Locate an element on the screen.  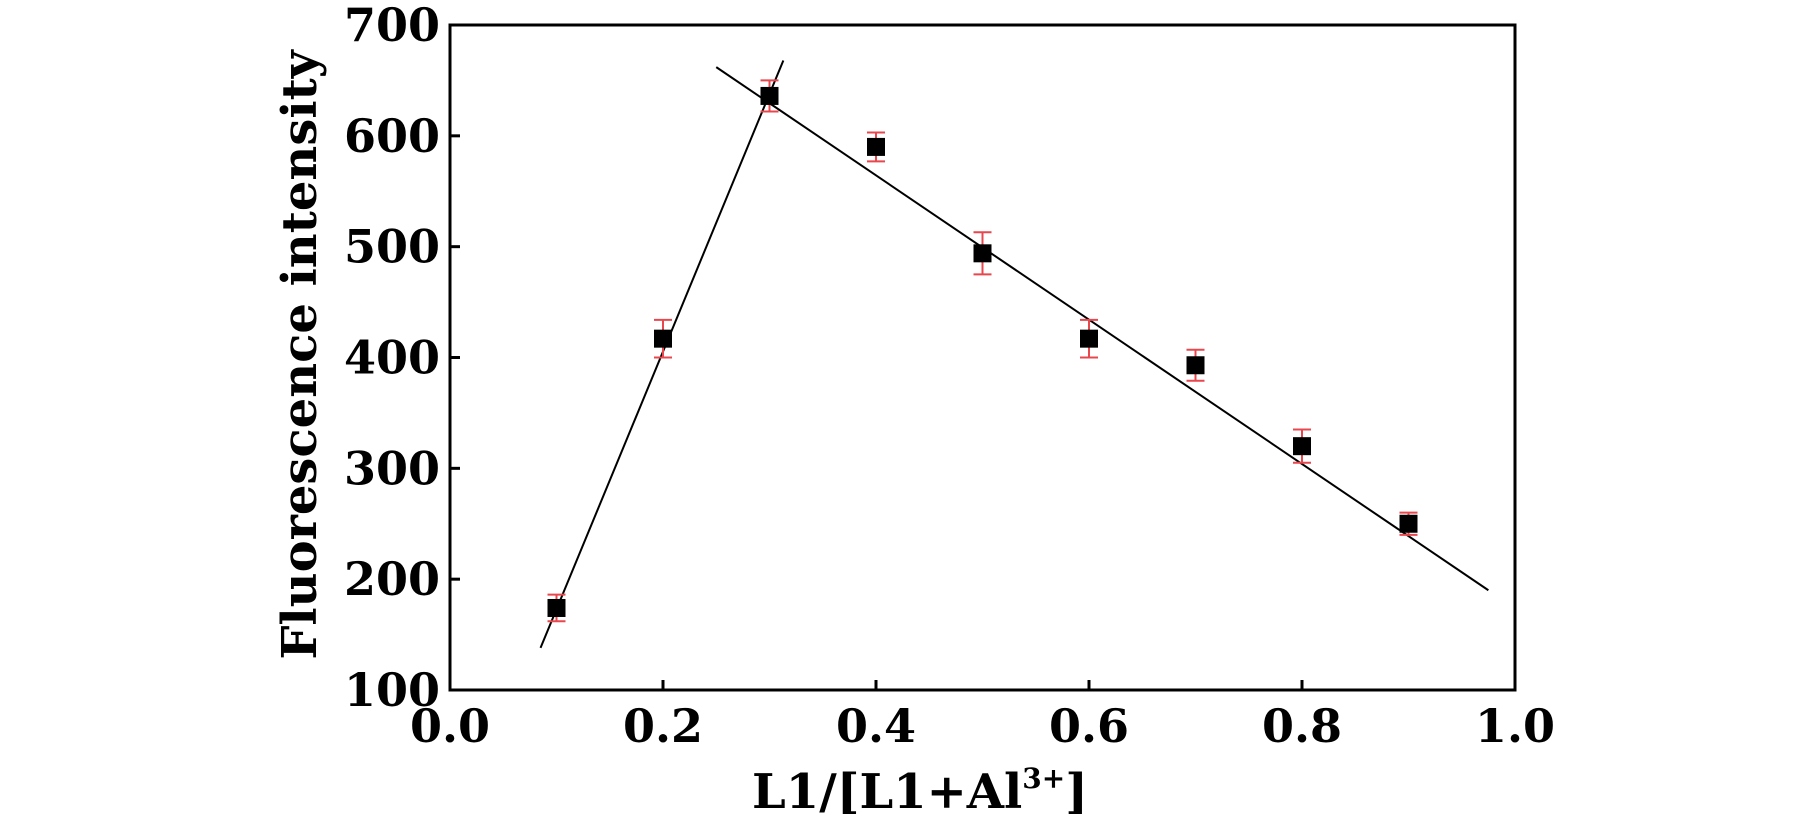
y-axis-ticks: 100 200 300 400 500 600 700 is located at coordinates (402, 358).